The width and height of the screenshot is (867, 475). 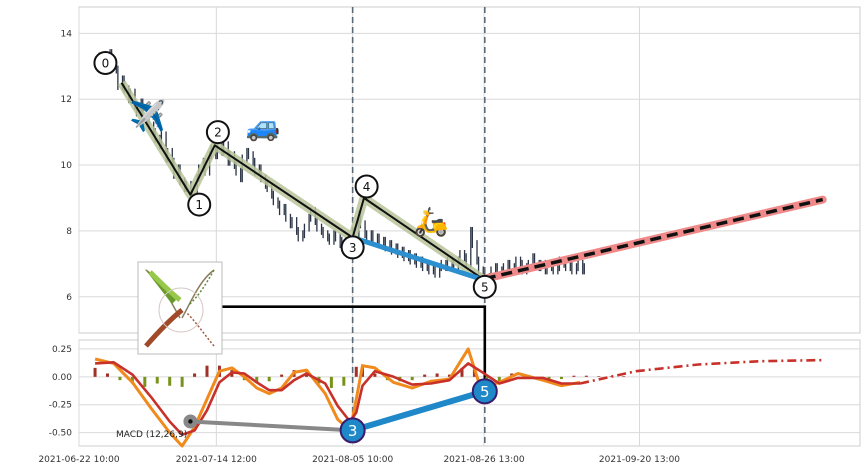 What do you see at coordinates (69, 232) in the screenshot?
I see `price-y-tick-label: 8` at bounding box center [69, 232].